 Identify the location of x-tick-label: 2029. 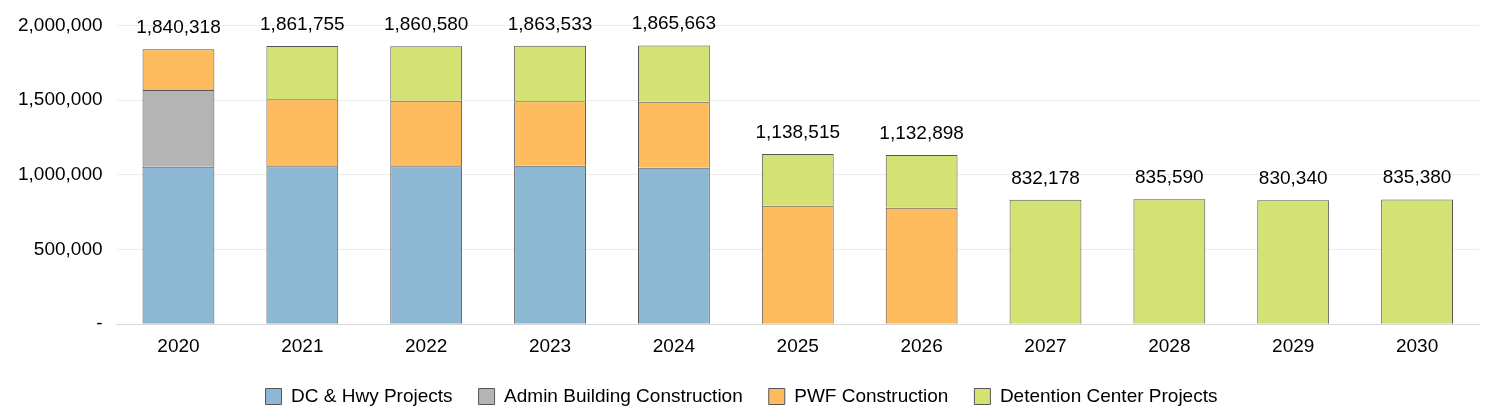
(1293, 345).